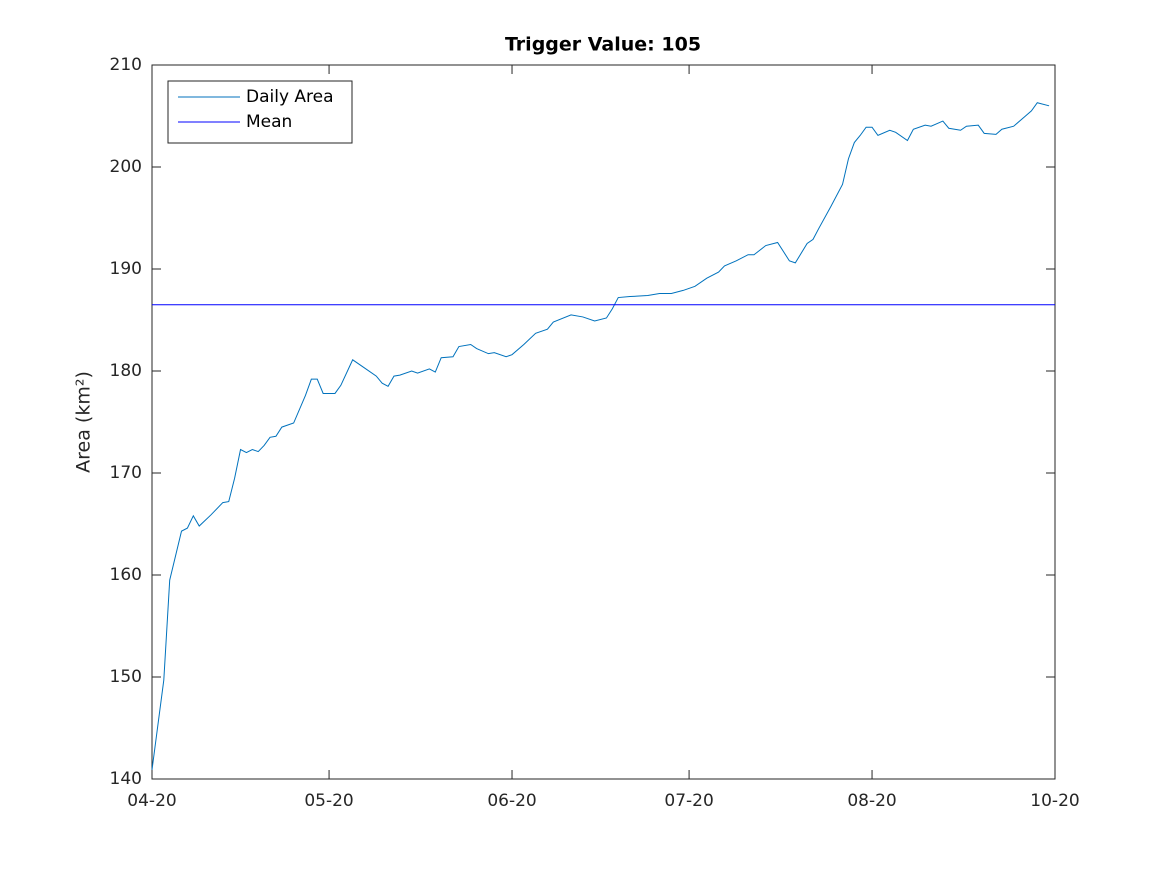 This screenshot has height=875, width=1167. I want to click on y-tick-label: 140, so click(126, 779).